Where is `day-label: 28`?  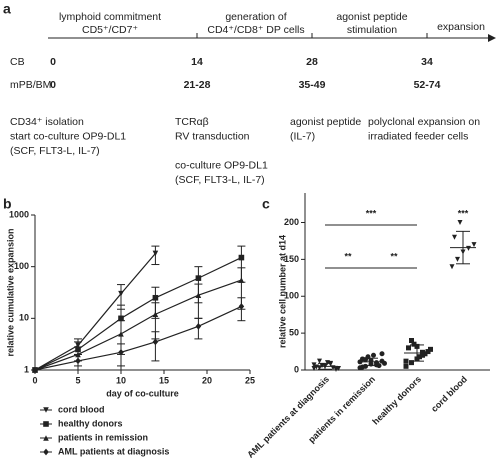
day-label: 28 is located at coordinates (312, 62).